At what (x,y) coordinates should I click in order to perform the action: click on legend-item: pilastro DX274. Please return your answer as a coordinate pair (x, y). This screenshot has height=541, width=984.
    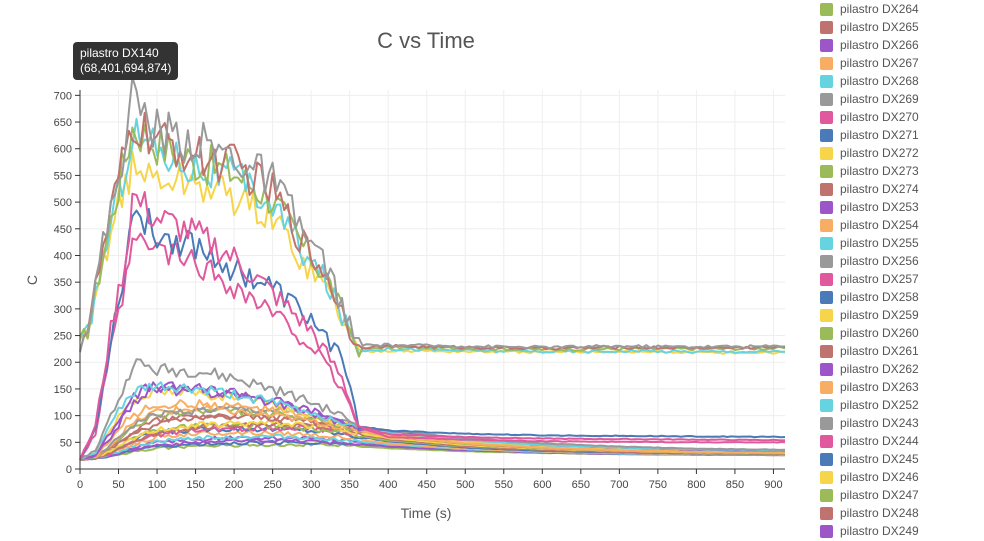
    Looking at the image, I should click on (902, 189).